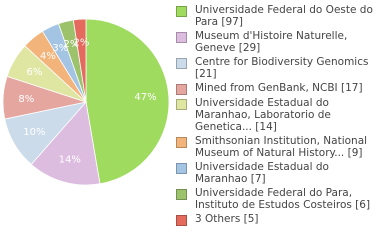  I want to click on legend-item: Mined from GenBank, NCBI [17], so click(276, 88).